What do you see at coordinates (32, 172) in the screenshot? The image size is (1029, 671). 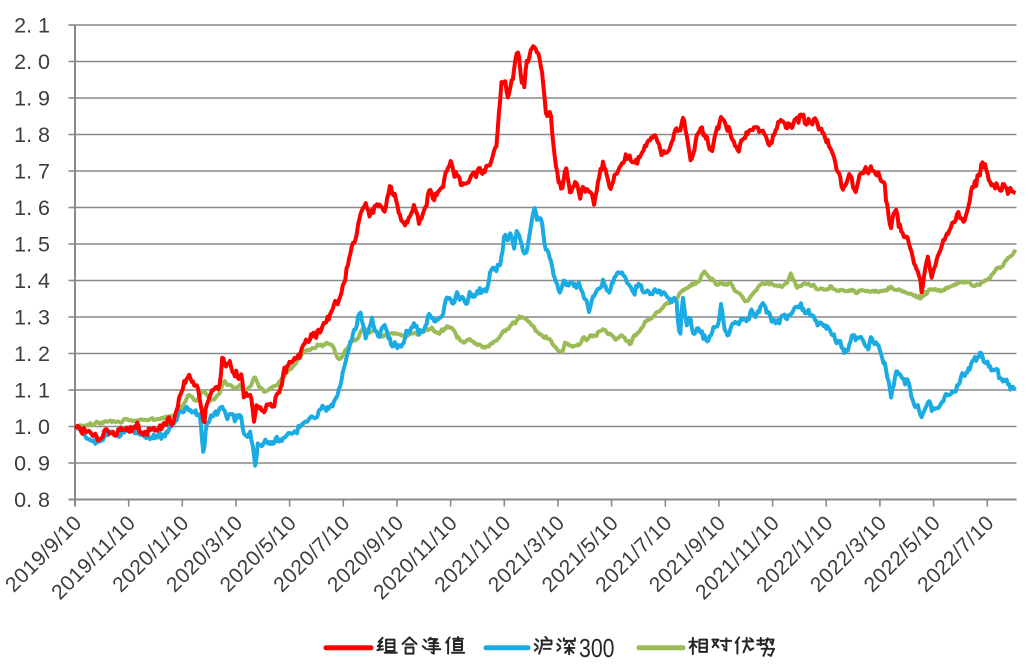 I see `svg-text: 1. 7` at bounding box center [32, 172].